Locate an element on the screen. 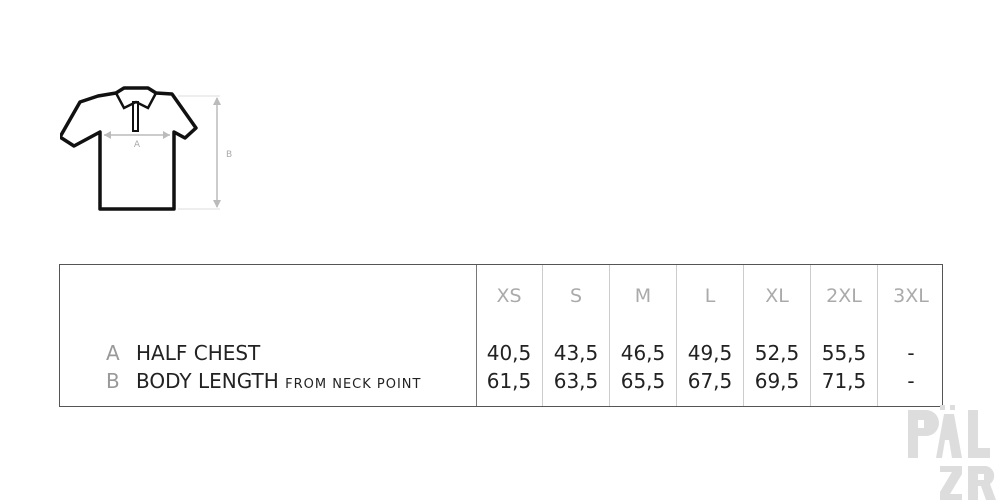 The image size is (1000, 500). row-key: B is located at coordinates (113, 381).